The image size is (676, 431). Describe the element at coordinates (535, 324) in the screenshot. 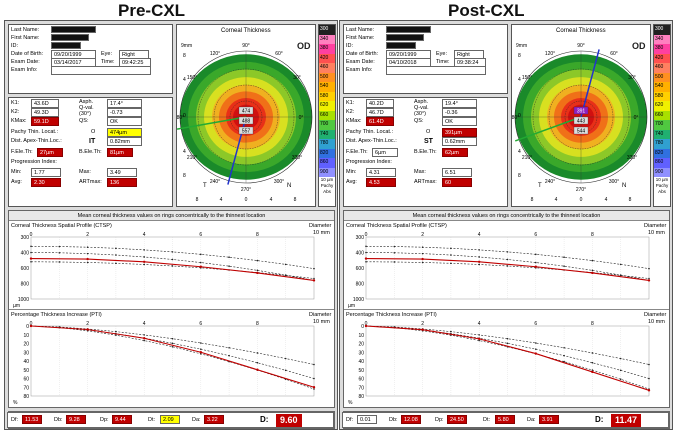

I see `x-tick: 6` at that location.